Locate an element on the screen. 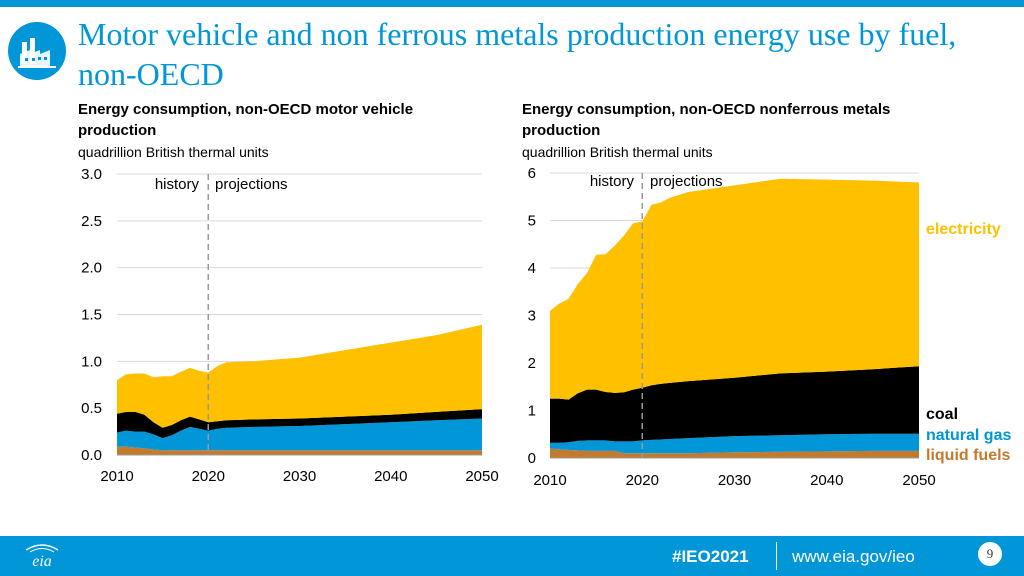 The image size is (1024, 576). eia-logo-icon: eia is located at coordinates (42, 557).